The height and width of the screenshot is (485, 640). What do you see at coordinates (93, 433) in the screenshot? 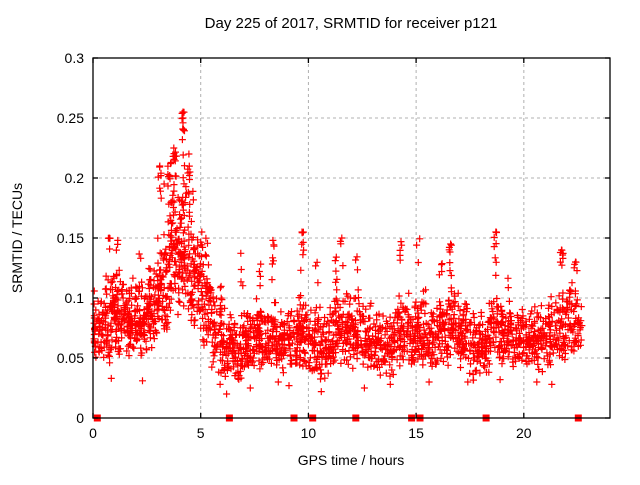
I see `x-tick-label: 0` at bounding box center [93, 433].